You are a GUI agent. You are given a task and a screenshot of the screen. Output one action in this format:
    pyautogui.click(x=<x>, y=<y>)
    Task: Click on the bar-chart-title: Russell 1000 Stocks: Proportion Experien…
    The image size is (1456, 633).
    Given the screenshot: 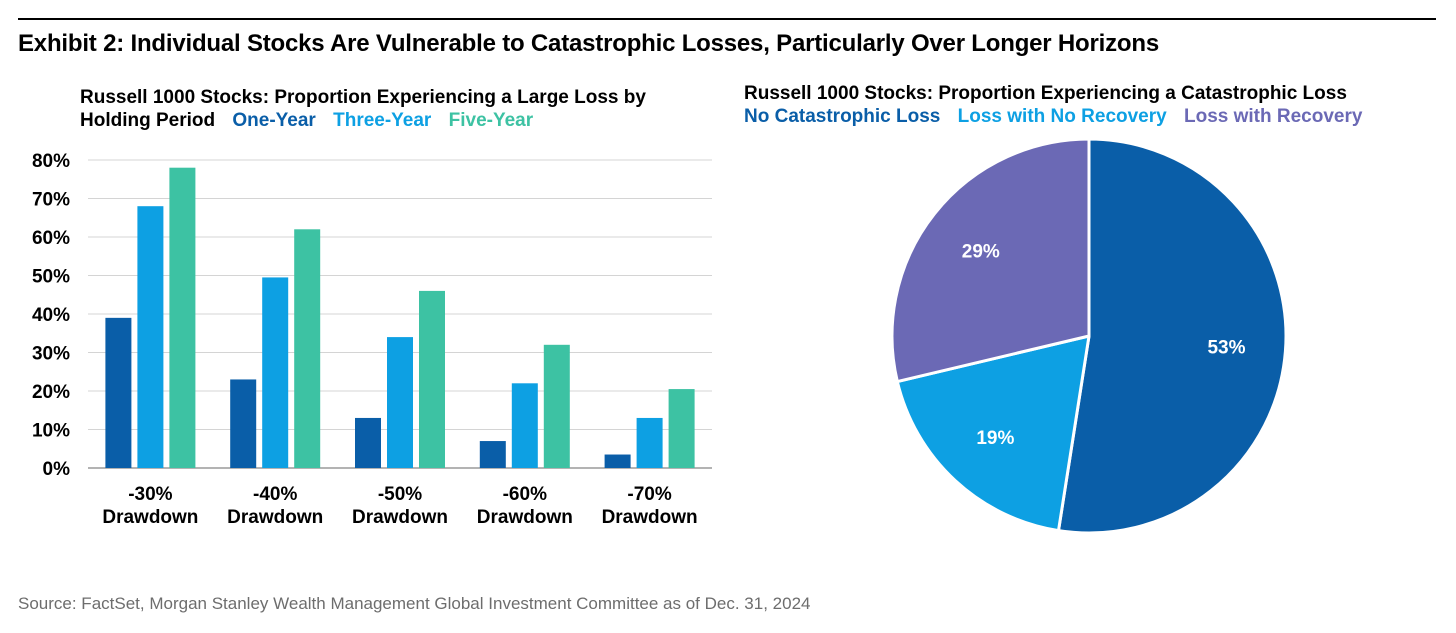 What is the action you would take?
    pyautogui.click(x=363, y=109)
    